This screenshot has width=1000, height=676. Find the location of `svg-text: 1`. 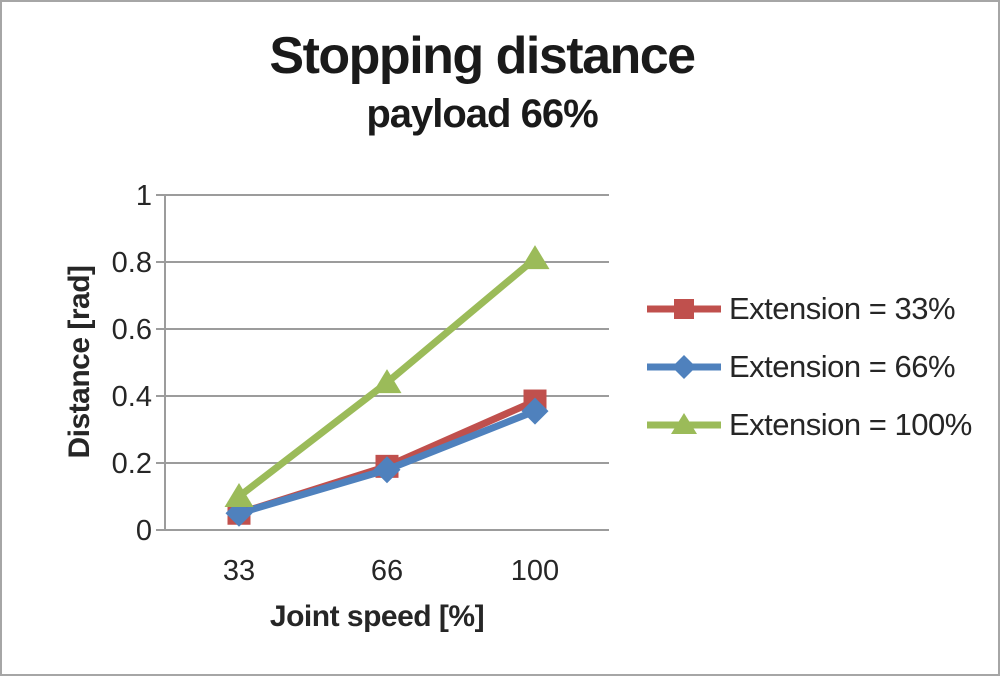

svg-text: 1 is located at coordinates (144, 196).